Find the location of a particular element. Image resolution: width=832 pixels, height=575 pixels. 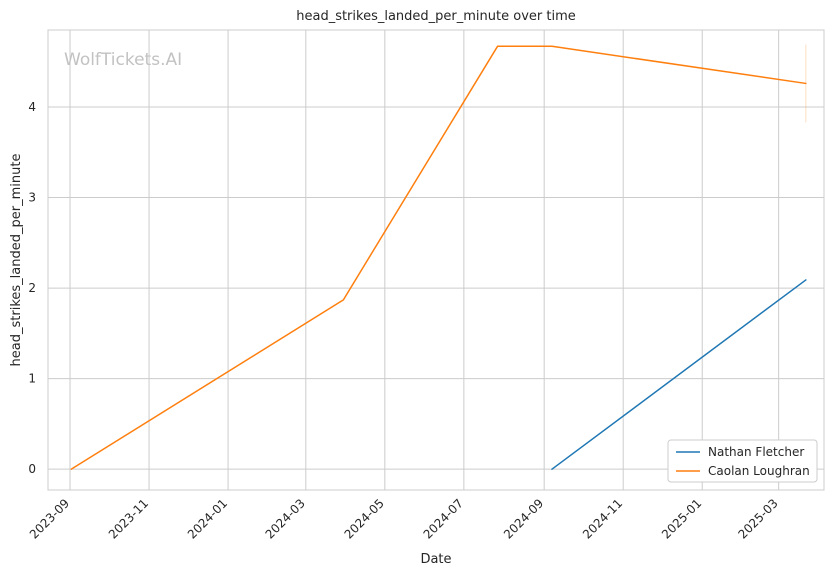

legend-label-nathan-fletcher: Nathan Fletcher is located at coordinates (756, 452).